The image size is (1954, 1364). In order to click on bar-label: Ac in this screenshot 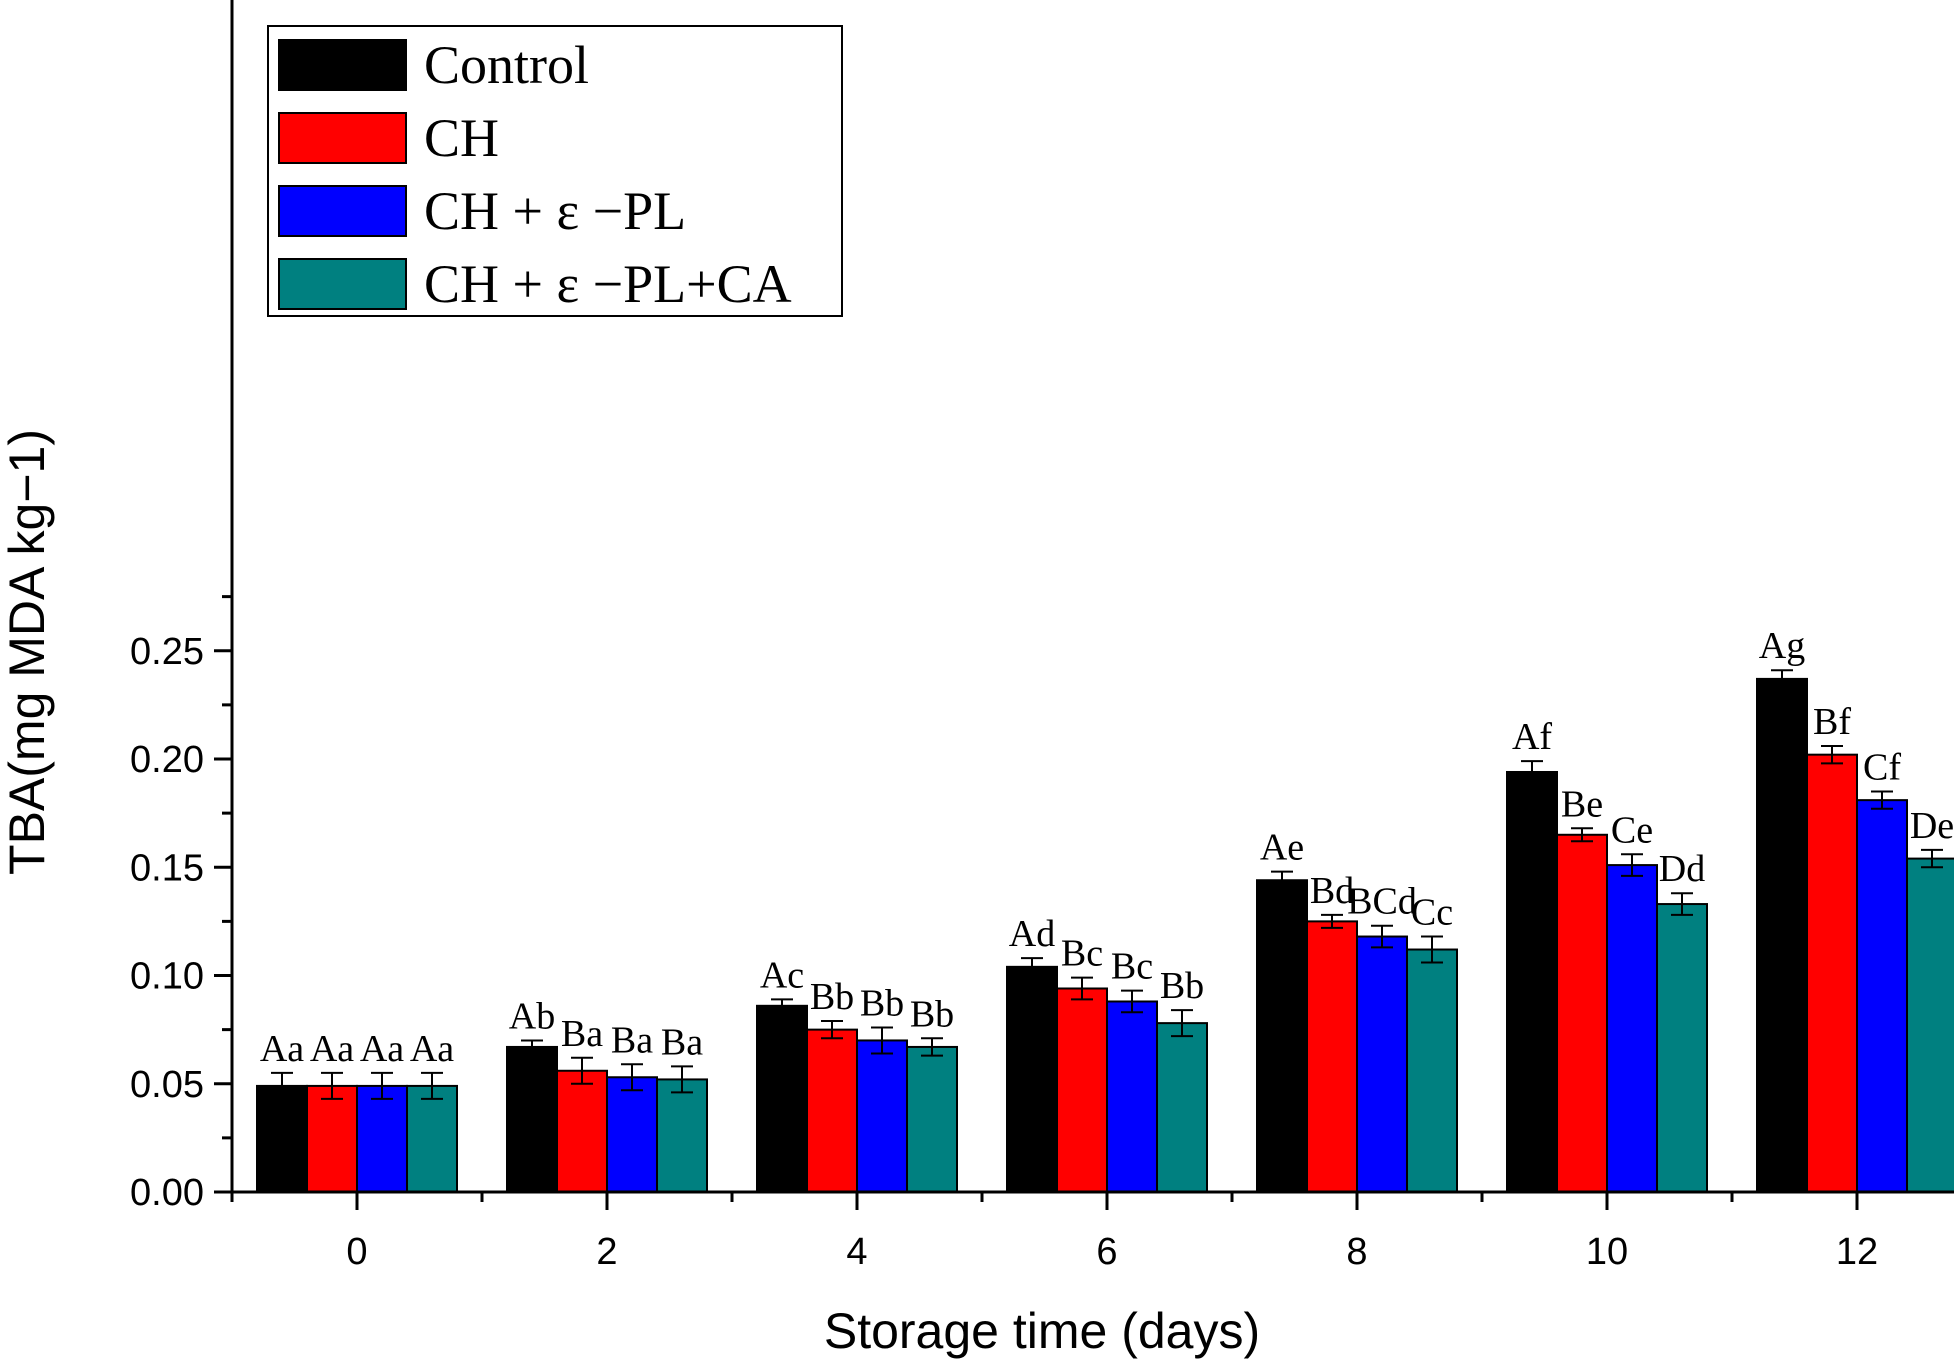, I will do `click(782, 975)`.